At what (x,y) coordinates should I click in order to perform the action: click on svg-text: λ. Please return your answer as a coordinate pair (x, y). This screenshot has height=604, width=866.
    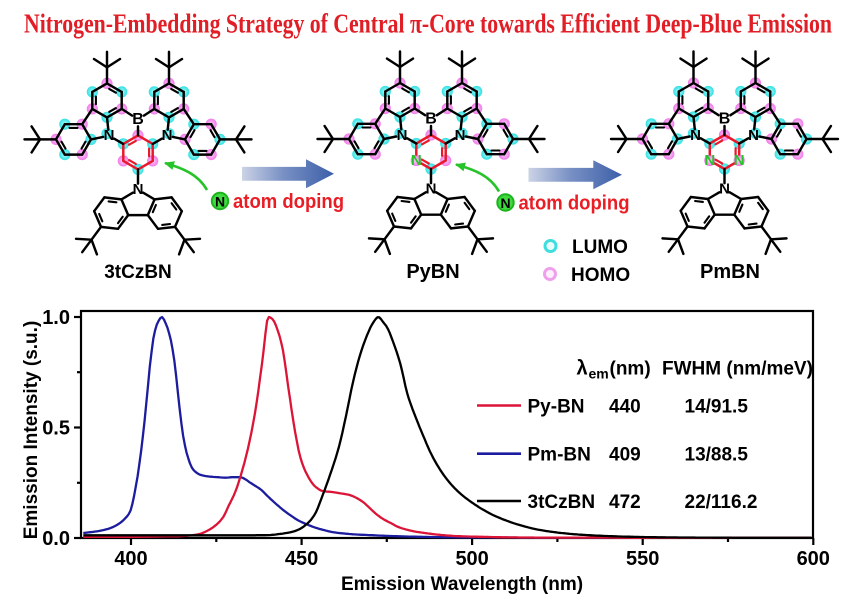
    Looking at the image, I should click on (582, 369).